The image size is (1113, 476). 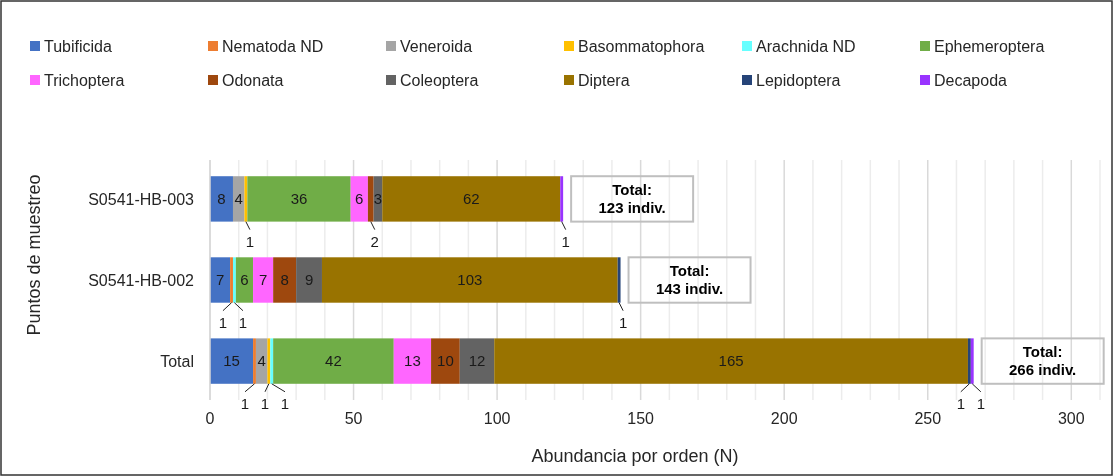 What do you see at coordinates (210, 418) in the screenshot?
I see `x-tick-label: 0` at bounding box center [210, 418].